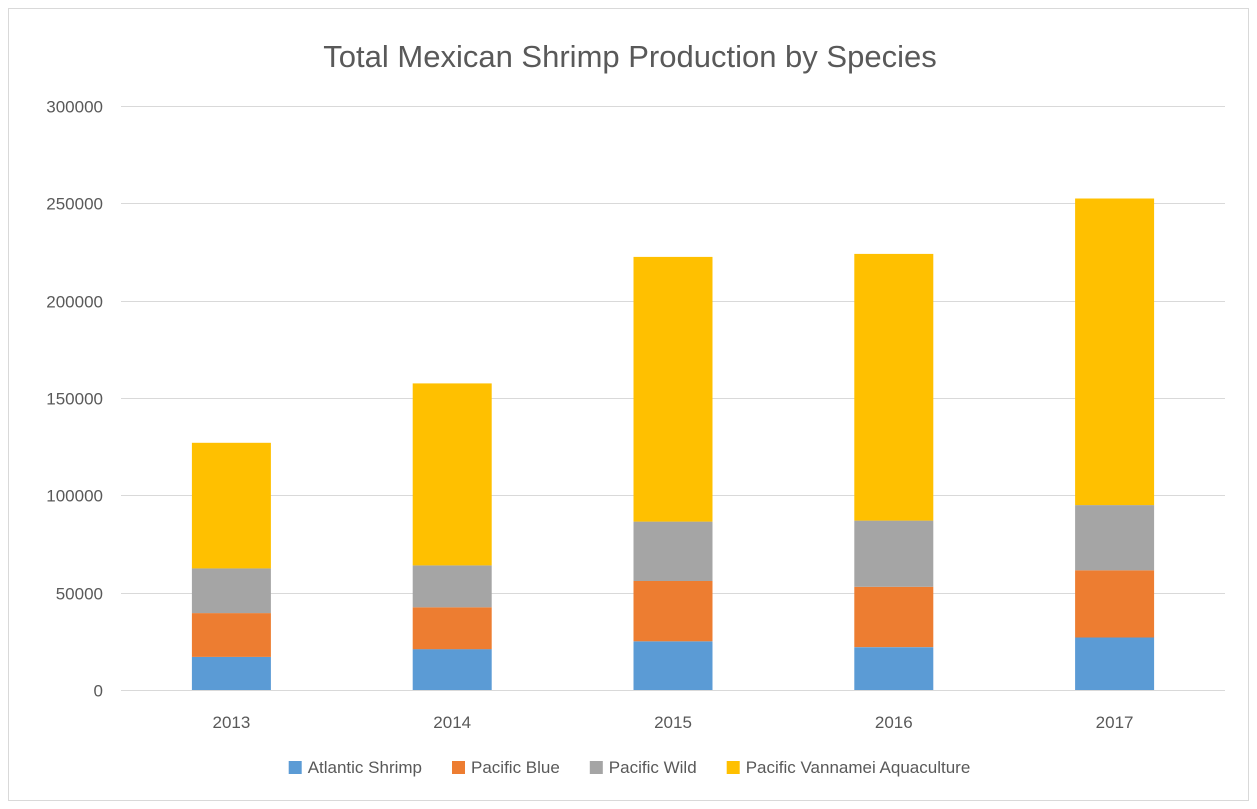 The width and height of the screenshot is (1257, 809). What do you see at coordinates (74, 302) in the screenshot?
I see `y-tick-label: 200000` at bounding box center [74, 302].